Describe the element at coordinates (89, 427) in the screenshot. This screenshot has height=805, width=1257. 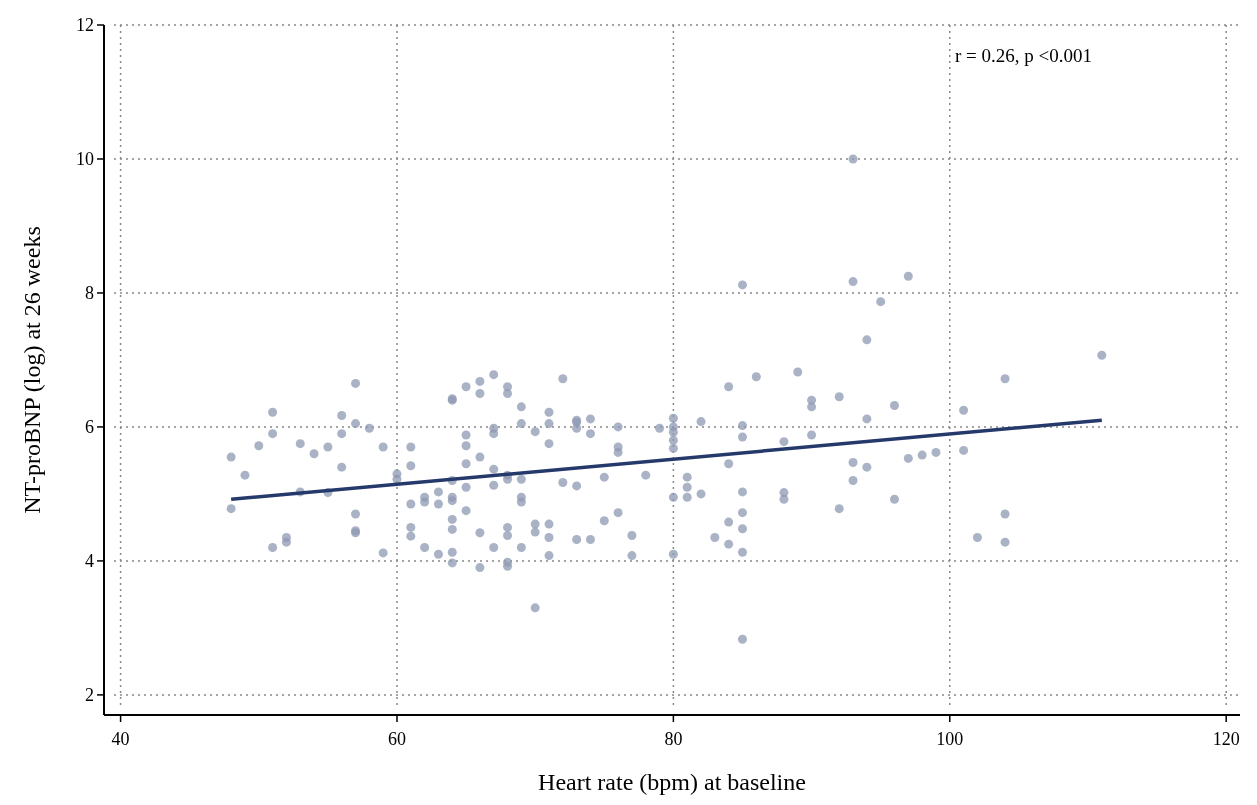
I see `y-tick-label: 6` at that location.